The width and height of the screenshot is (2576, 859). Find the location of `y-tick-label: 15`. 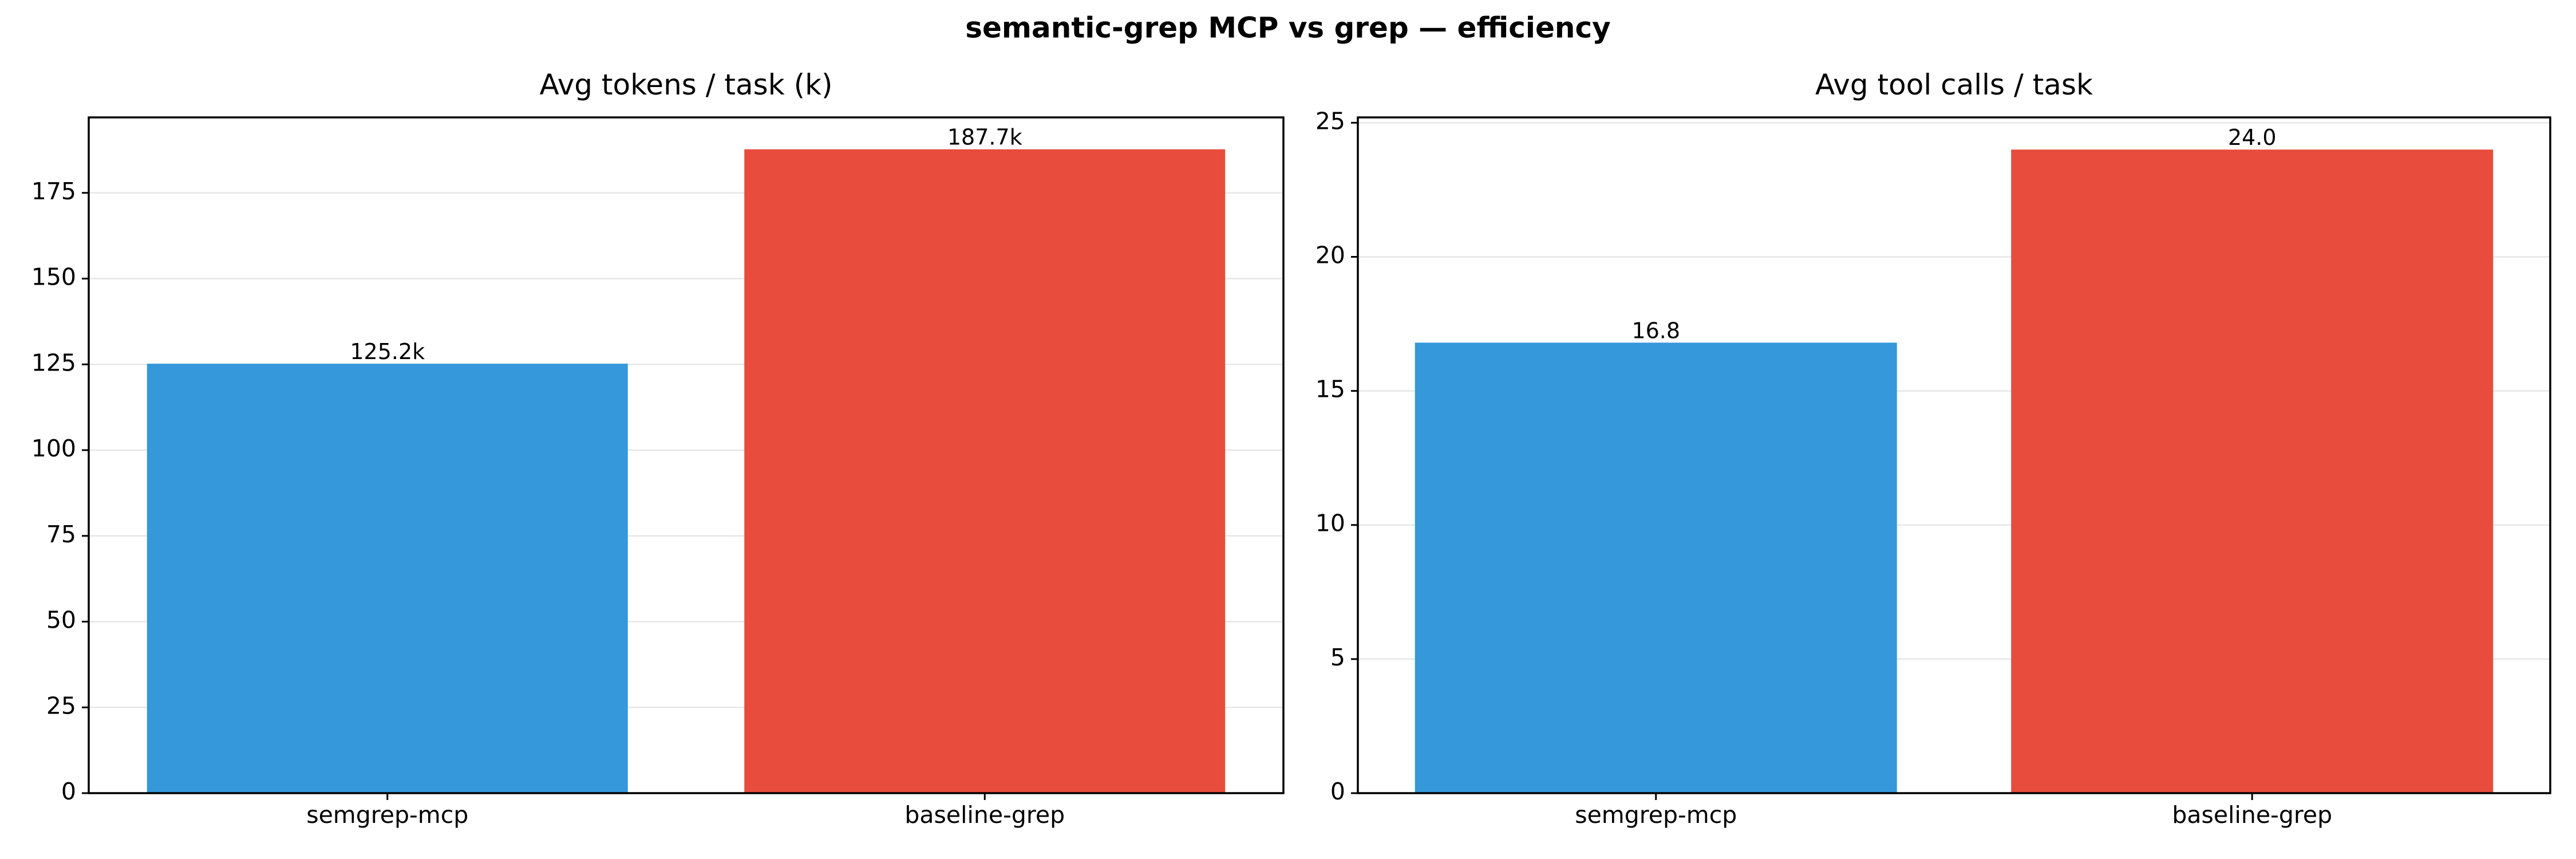

y-tick-label: 15 is located at coordinates (1330, 389).